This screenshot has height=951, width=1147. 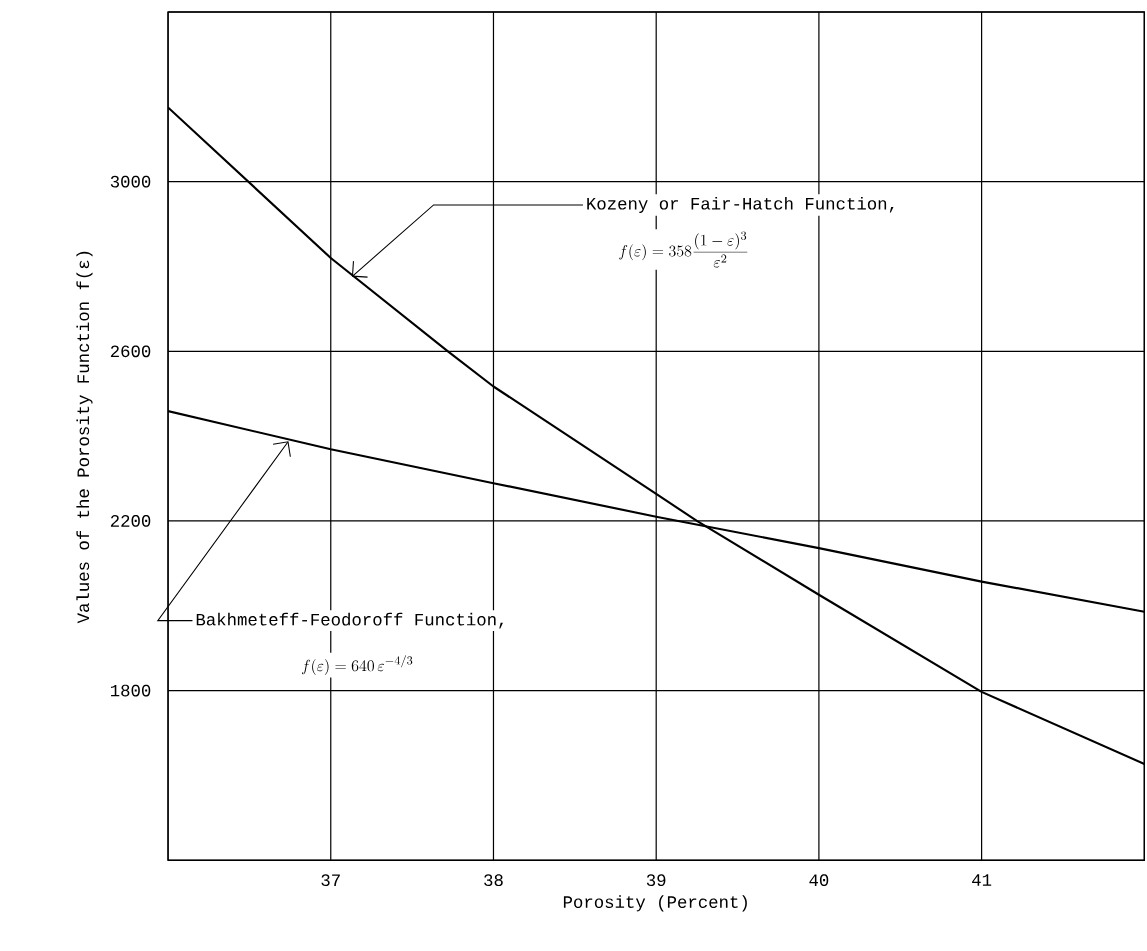 What do you see at coordinates (655, 903) in the screenshot?
I see `x-axis-title: Porosity (Percent)` at bounding box center [655, 903].